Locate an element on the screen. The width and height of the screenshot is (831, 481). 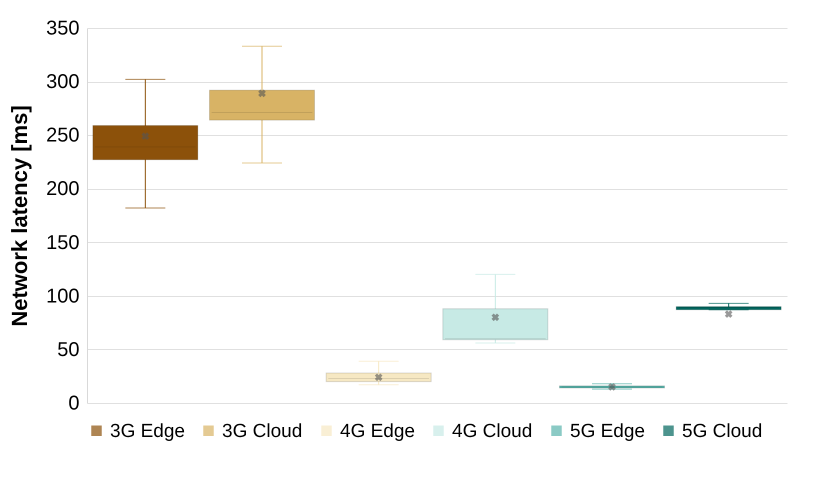
y-tick-label: 350 is located at coordinates (63, 29).